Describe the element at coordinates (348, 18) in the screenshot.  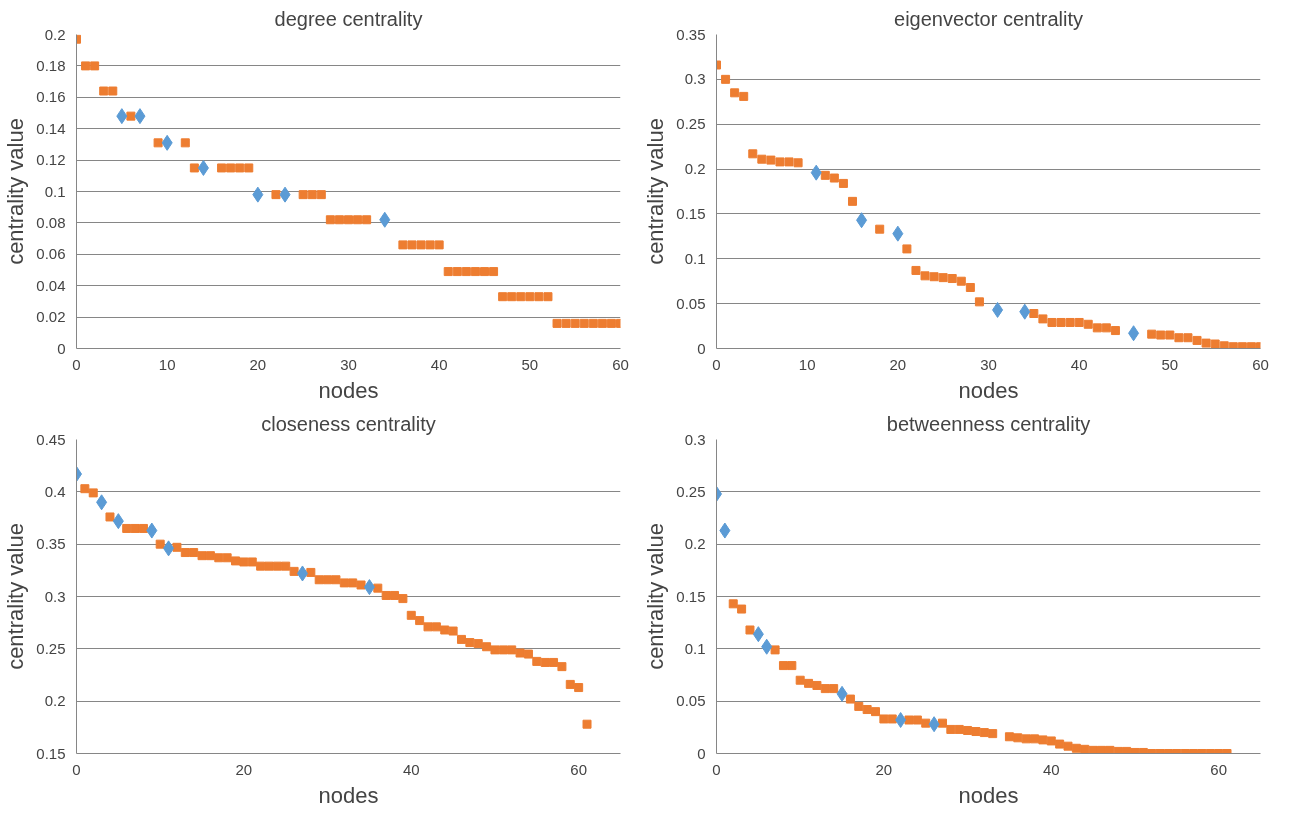
I see `chart-title: degree centrality` at that location.